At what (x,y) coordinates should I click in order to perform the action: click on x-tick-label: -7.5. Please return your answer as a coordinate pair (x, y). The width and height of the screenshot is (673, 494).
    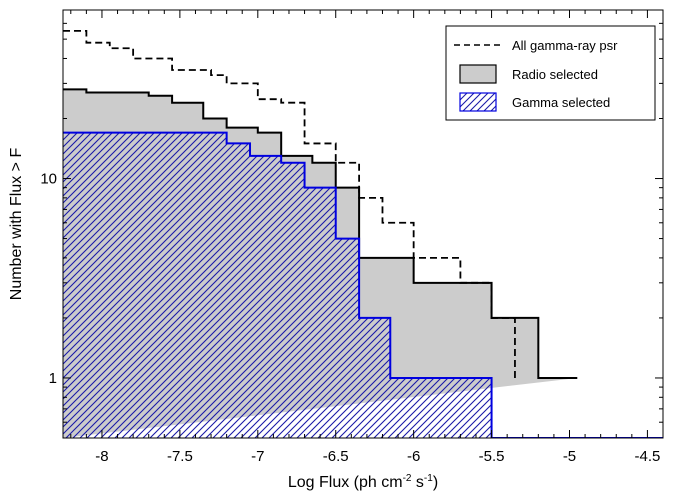
    Looking at the image, I should click on (180, 456).